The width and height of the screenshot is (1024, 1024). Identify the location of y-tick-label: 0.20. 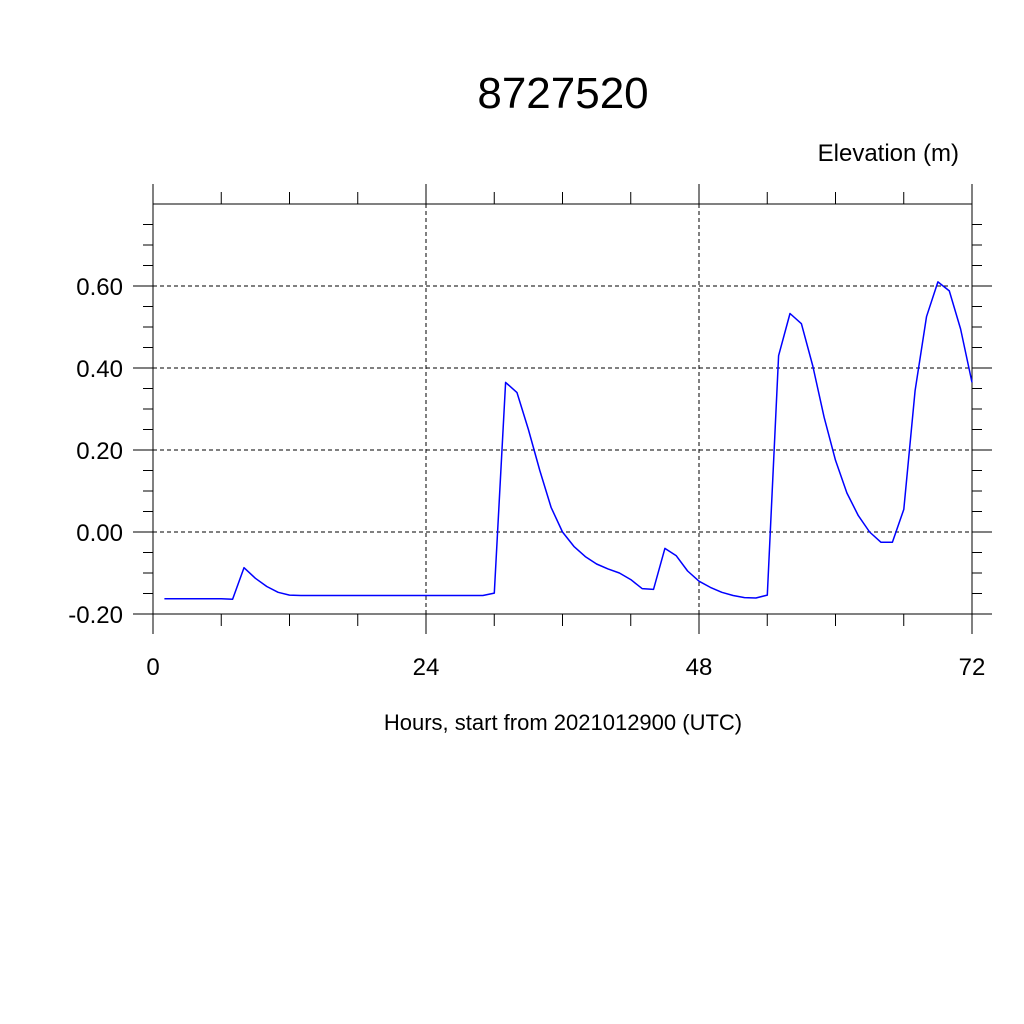
(99, 451).